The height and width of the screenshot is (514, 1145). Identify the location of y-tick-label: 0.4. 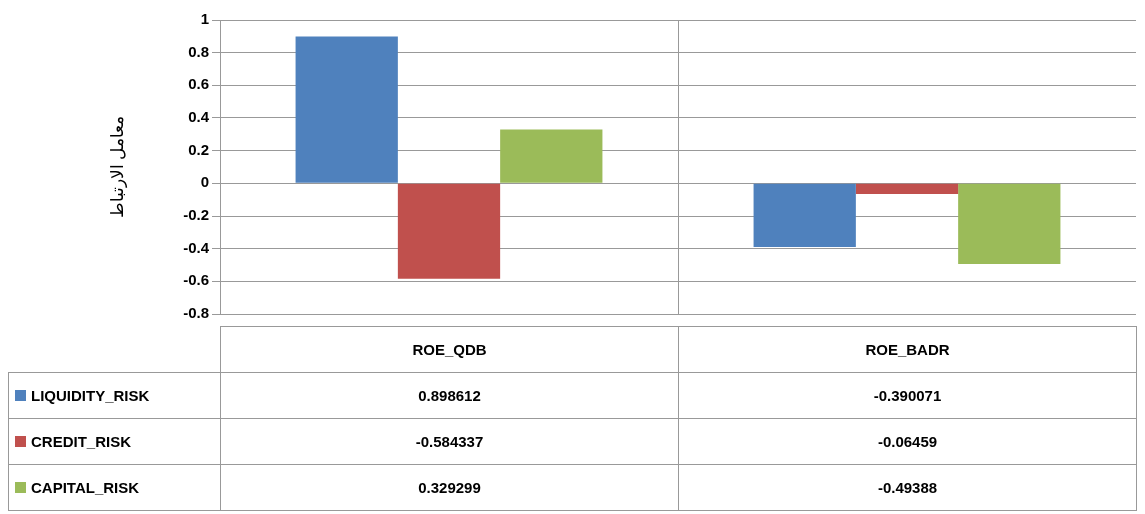
(199, 117).